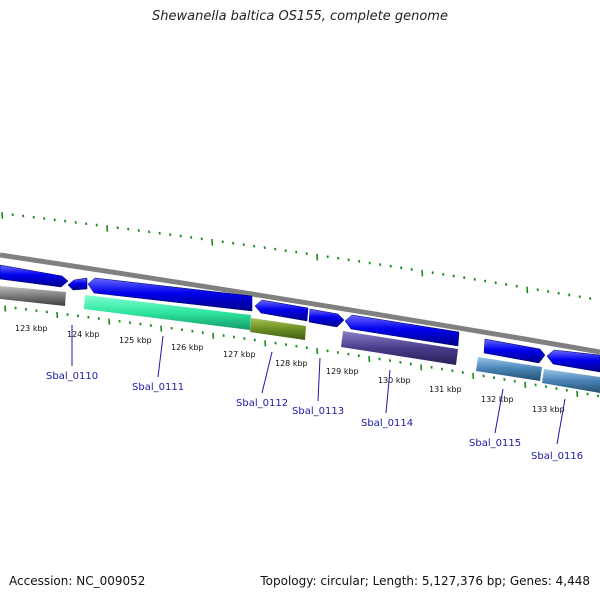 This screenshot has height=600, width=600. I want to click on kbp-label: 132 kbp, so click(497, 399).